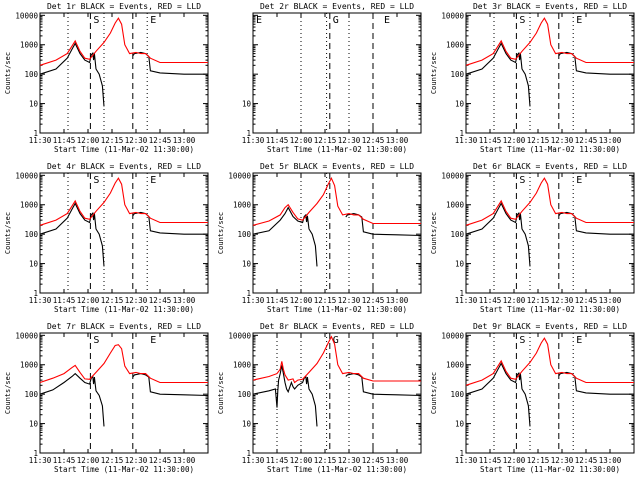  What do you see at coordinates (184, 140) in the screenshot?
I see `x-tick-label: 13:00` at bounding box center [184, 140].